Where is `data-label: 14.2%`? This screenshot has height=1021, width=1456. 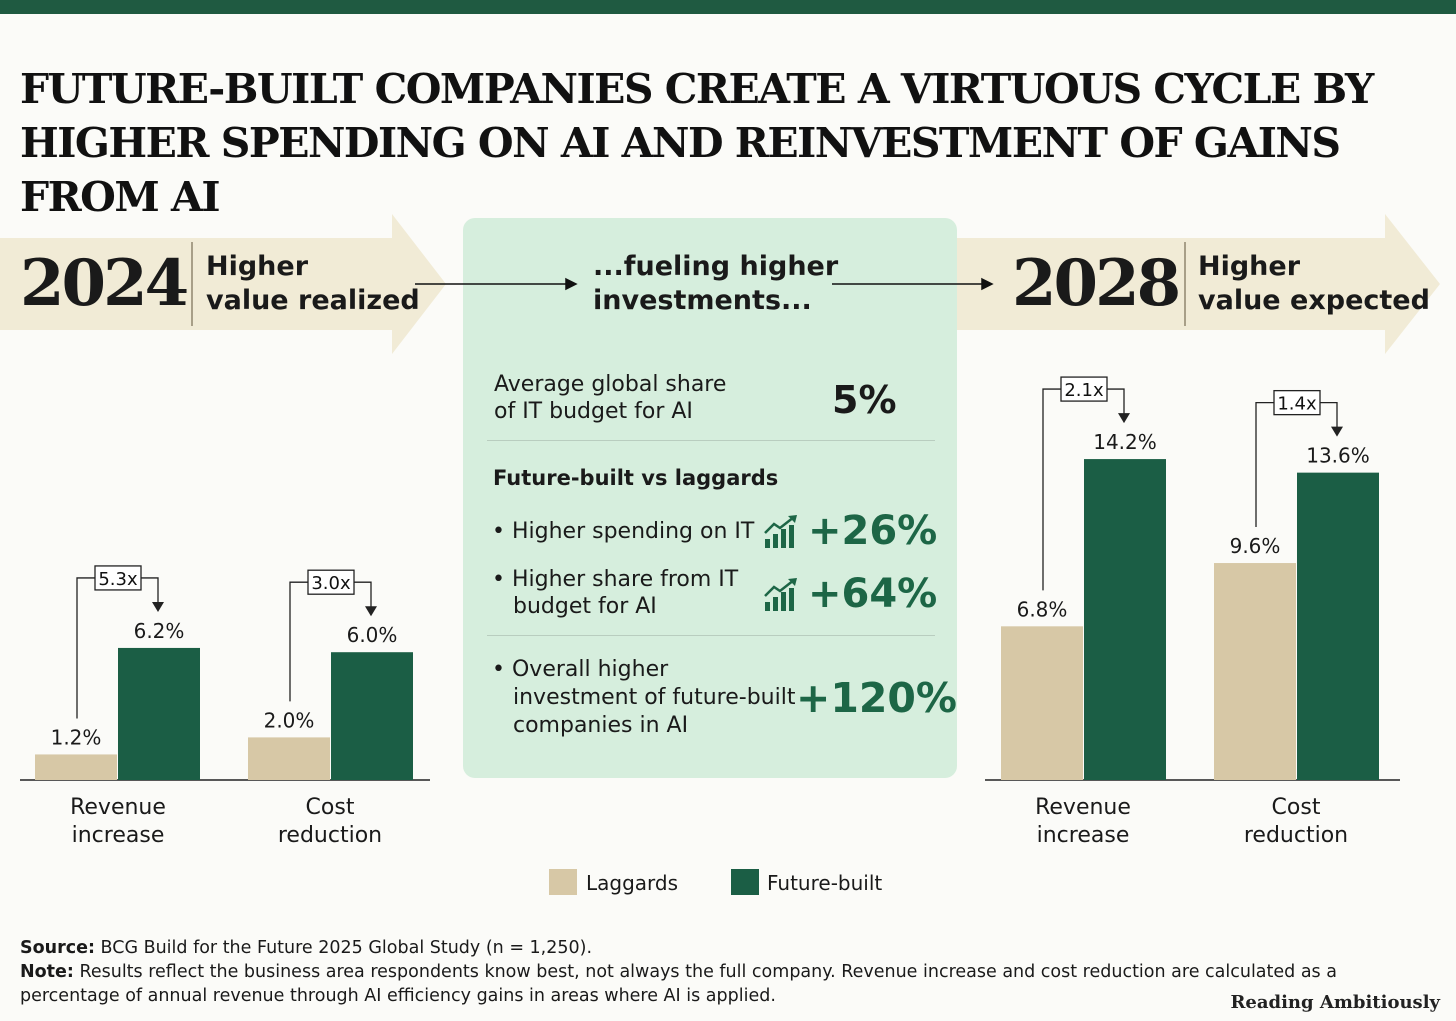 data-label: 14.2% is located at coordinates (1125, 442).